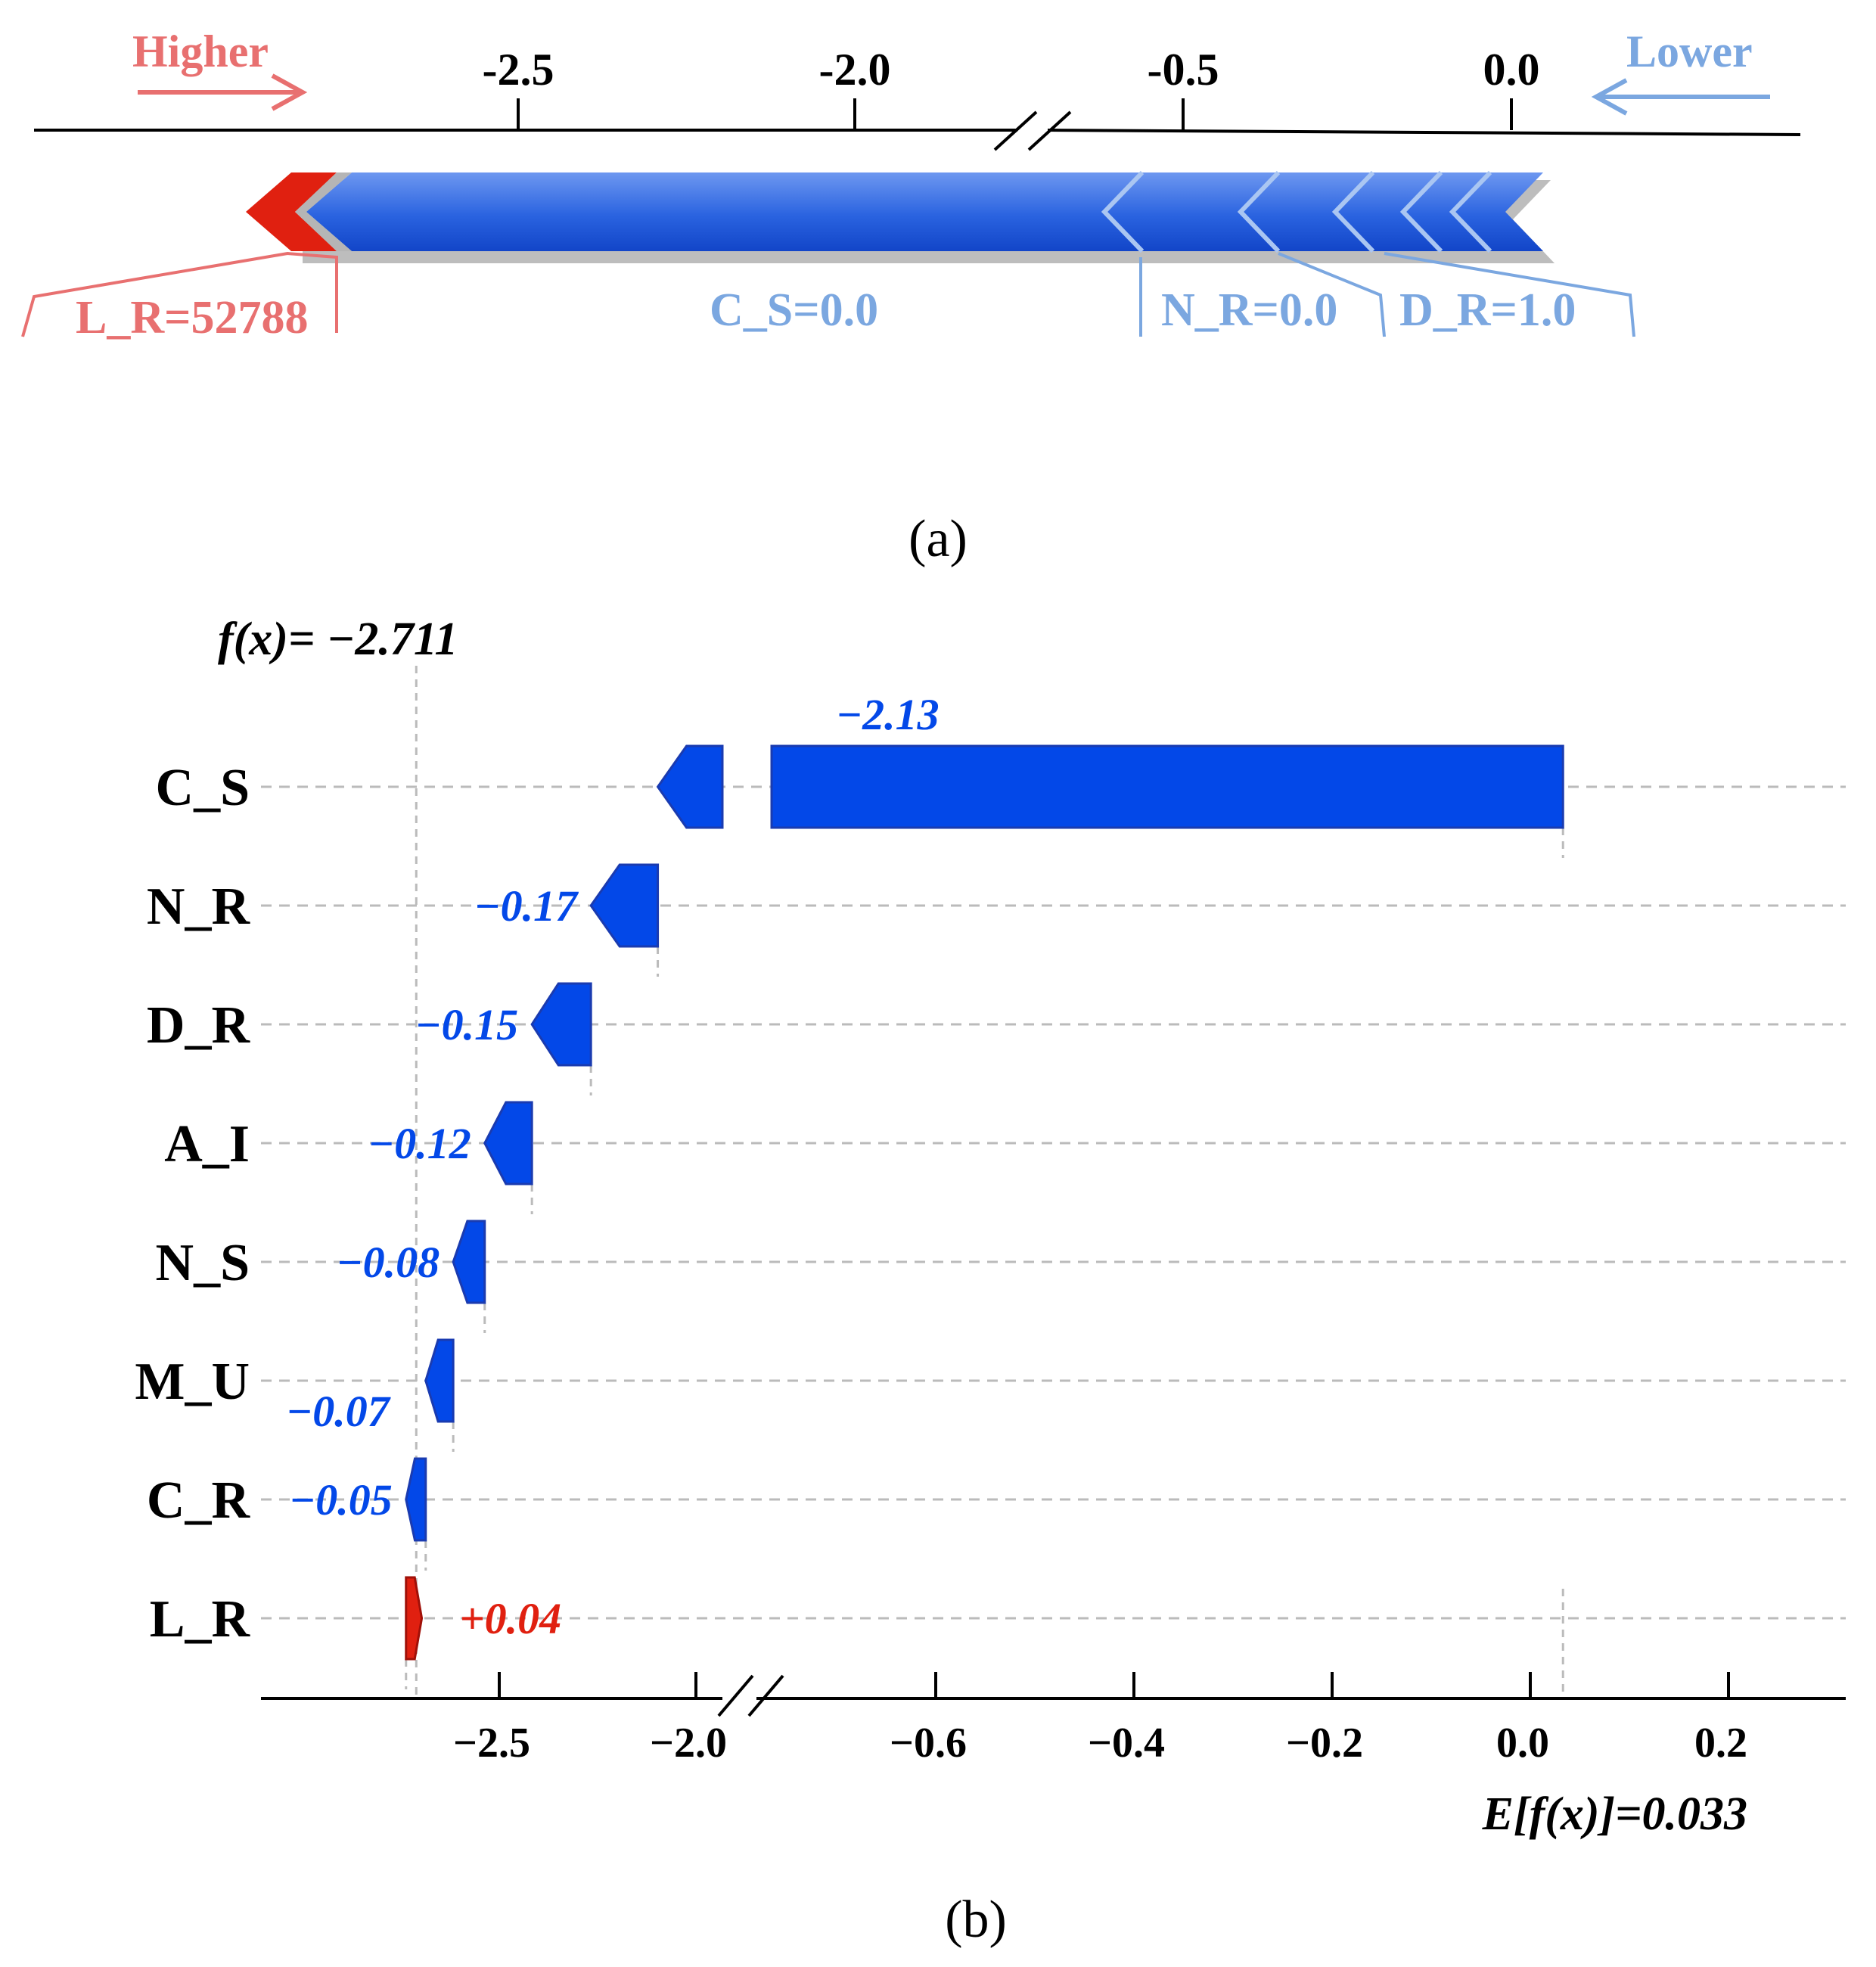 Image resolution: width=1876 pixels, height=1967 pixels. I want to click on force-bar-positive, so click(291, 211).